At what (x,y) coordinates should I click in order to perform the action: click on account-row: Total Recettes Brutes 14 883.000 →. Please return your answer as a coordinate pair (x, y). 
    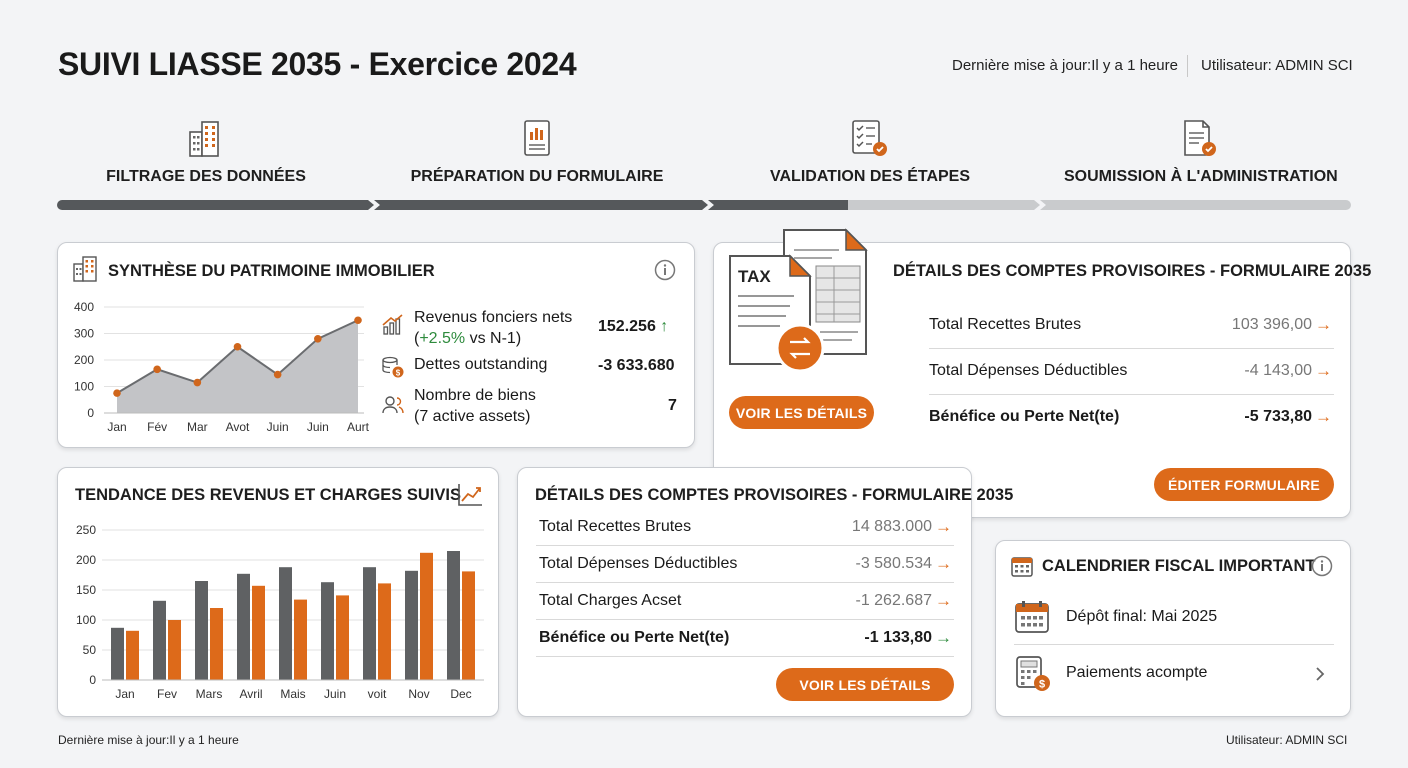
    Looking at the image, I should click on (745, 527).